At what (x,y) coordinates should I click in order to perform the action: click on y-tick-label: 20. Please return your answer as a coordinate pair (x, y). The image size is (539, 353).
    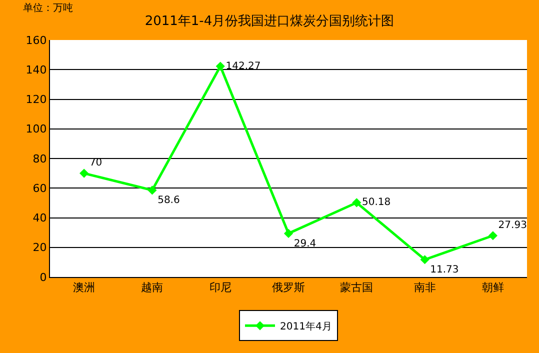
    Looking at the image, I should click on (39, 247).